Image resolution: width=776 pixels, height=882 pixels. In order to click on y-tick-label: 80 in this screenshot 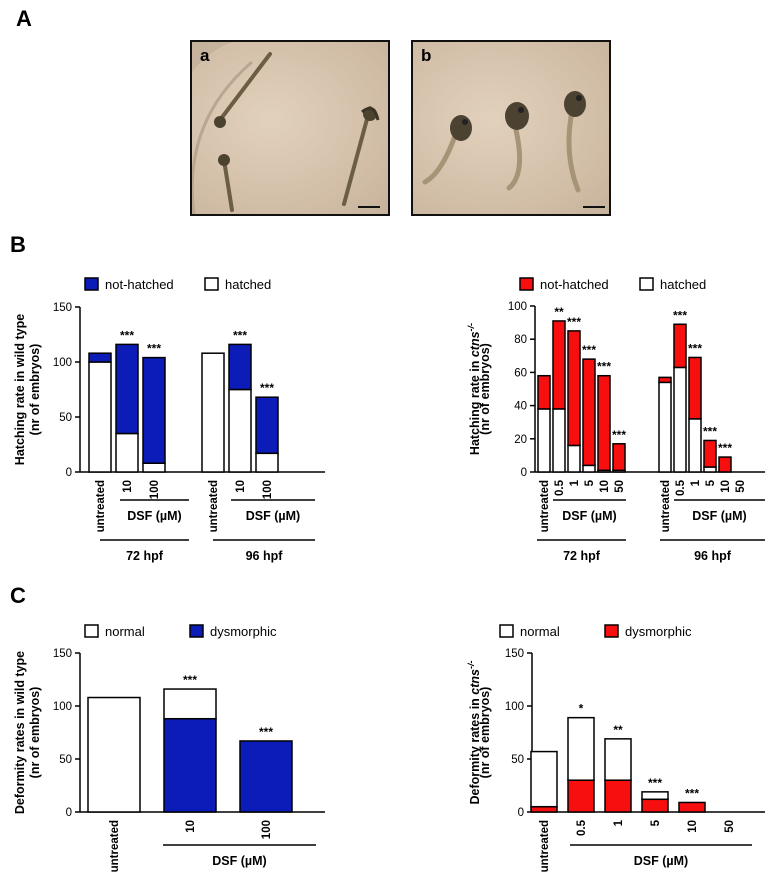, I will do `click(520, 340)`.